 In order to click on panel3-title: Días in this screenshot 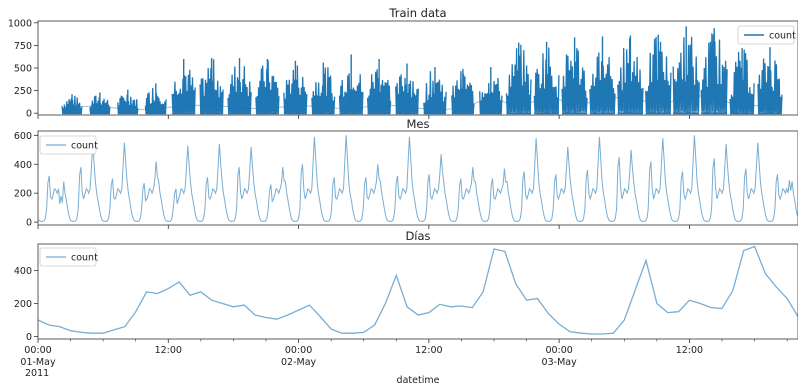, I will do `click(417, 236)`.